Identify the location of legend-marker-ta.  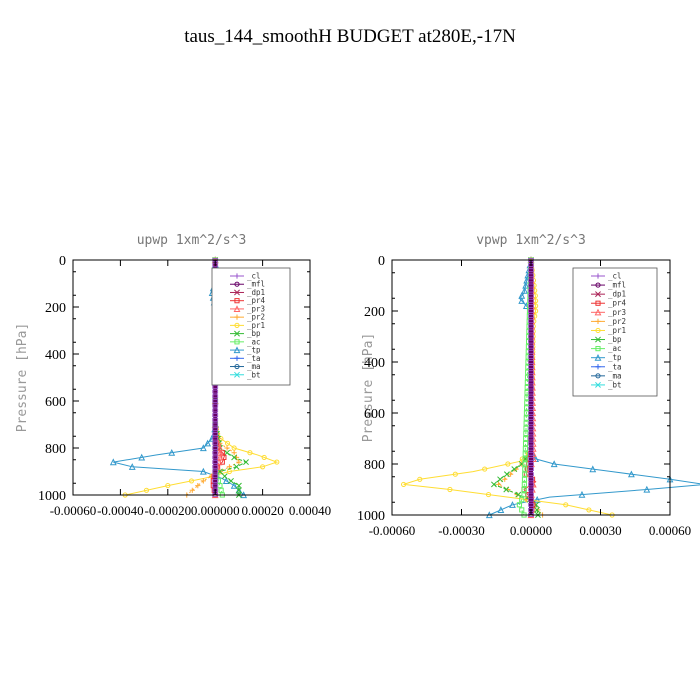
(237, 358).